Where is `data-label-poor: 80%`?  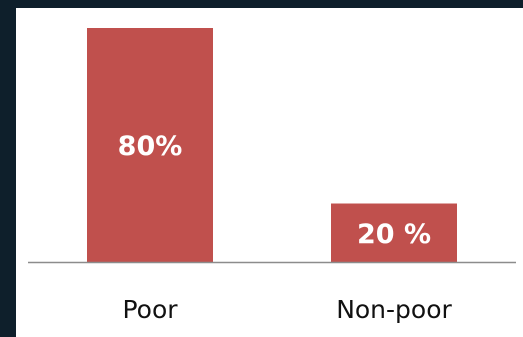
data-label-poor: 80% is located at coordinates (150, 146).